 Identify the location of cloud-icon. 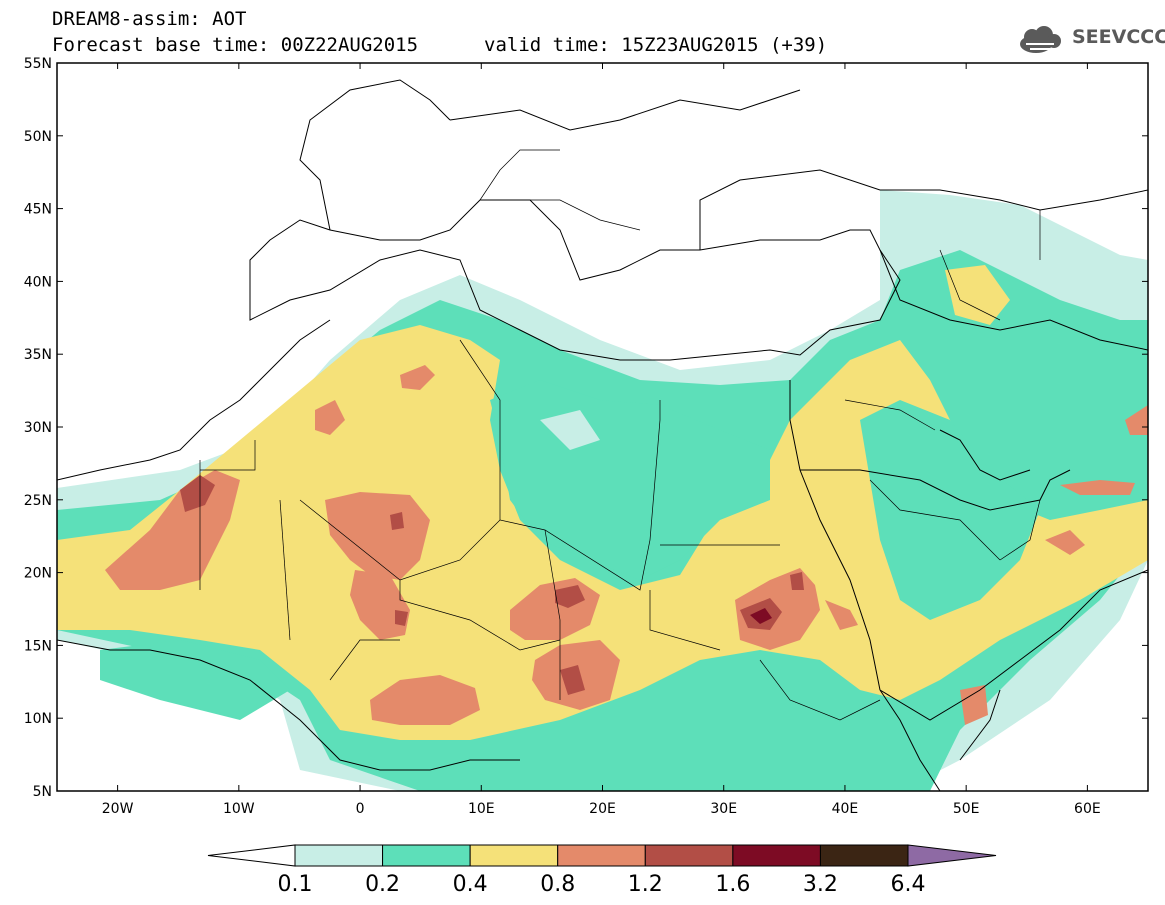
(1040, 39).